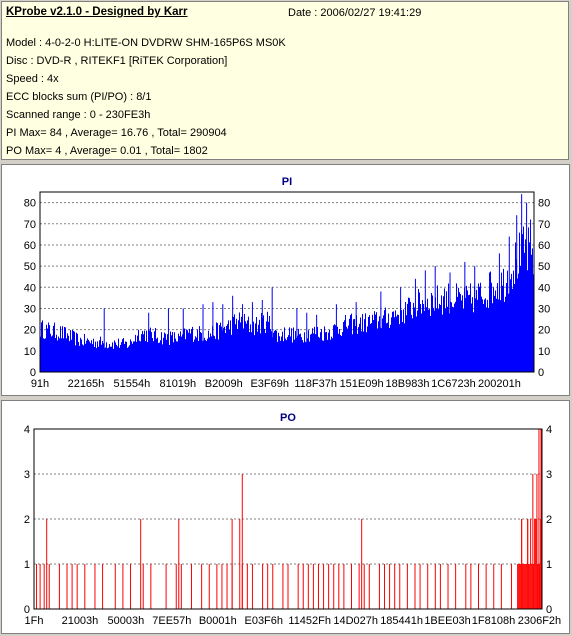 The image size is (572, 636). I want to click on po-ytick-right: 2, so click(549, 520).